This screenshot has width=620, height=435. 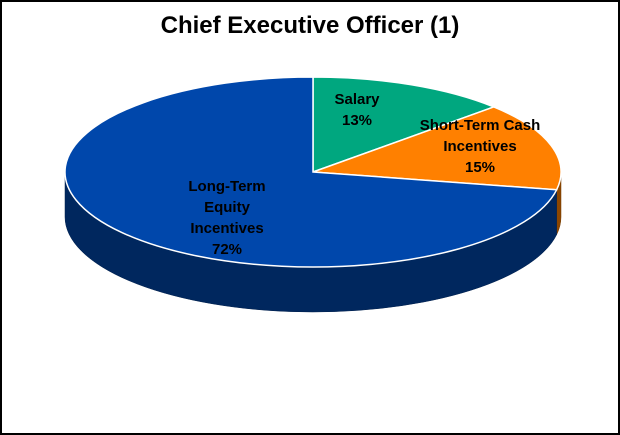 What do you see at coordinates (227, 207) in the screenshot?
I see `slice-label: Long-Term Equity Incentives` at bounding box center [227, 207].